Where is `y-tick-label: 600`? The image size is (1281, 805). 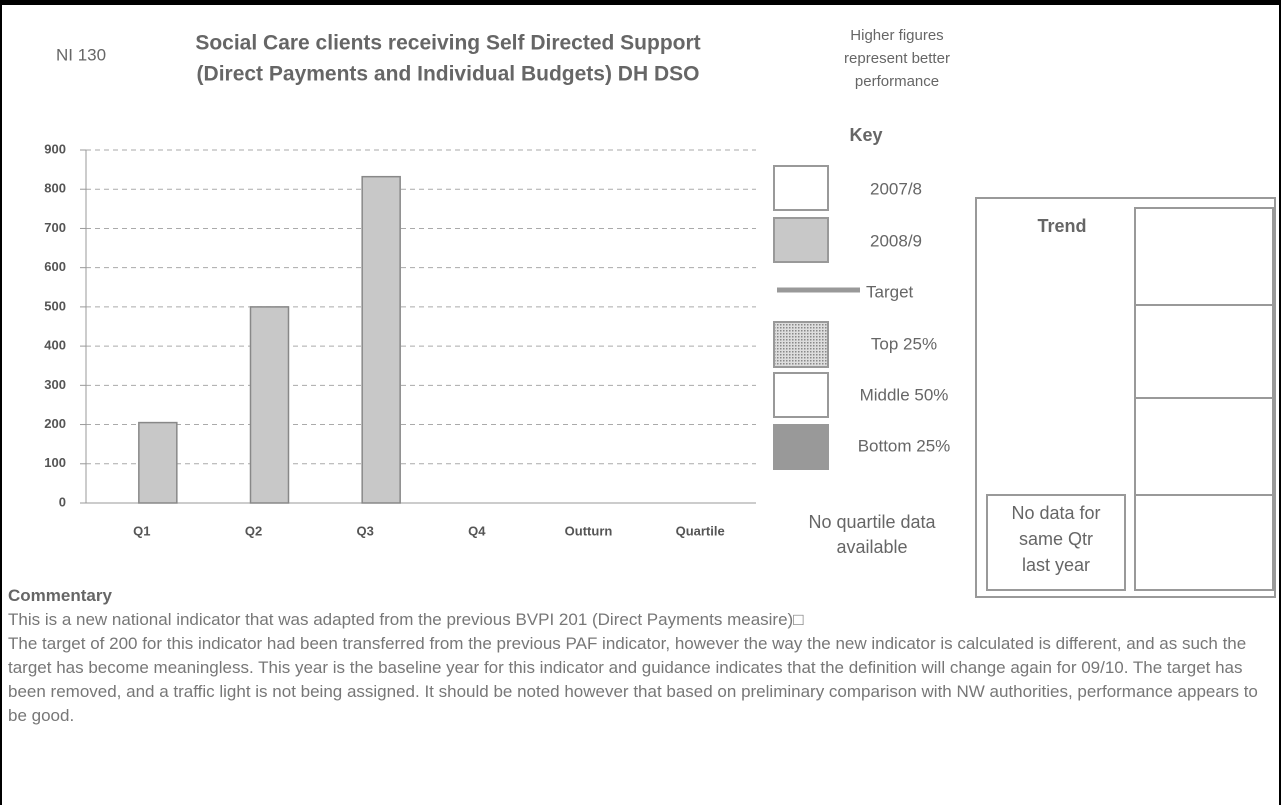
y-tick-label: 600 is located at coordinates (55, 266).